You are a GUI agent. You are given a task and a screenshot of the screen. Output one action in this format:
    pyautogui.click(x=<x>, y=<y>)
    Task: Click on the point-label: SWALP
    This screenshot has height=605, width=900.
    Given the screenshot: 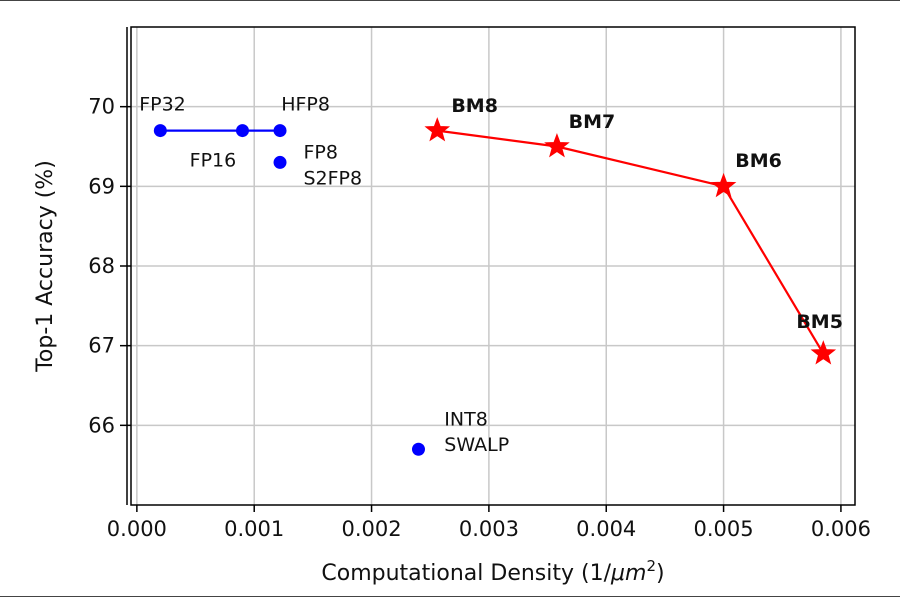 What is the action you would take?
    pyautogui.click(x=476, y=445)
    